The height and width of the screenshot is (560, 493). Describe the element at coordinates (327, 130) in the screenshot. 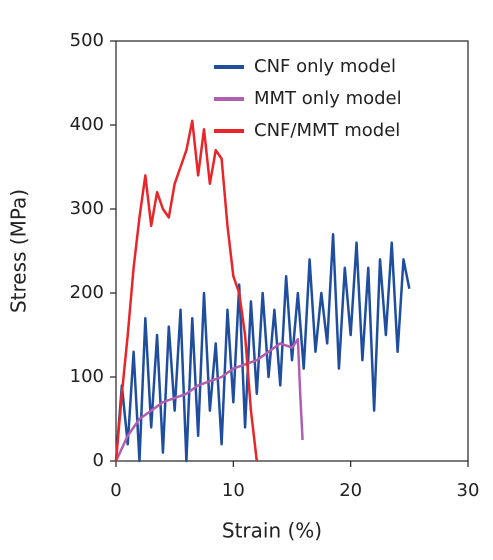

I see `legend-label: CNF/MMT model` at that location.